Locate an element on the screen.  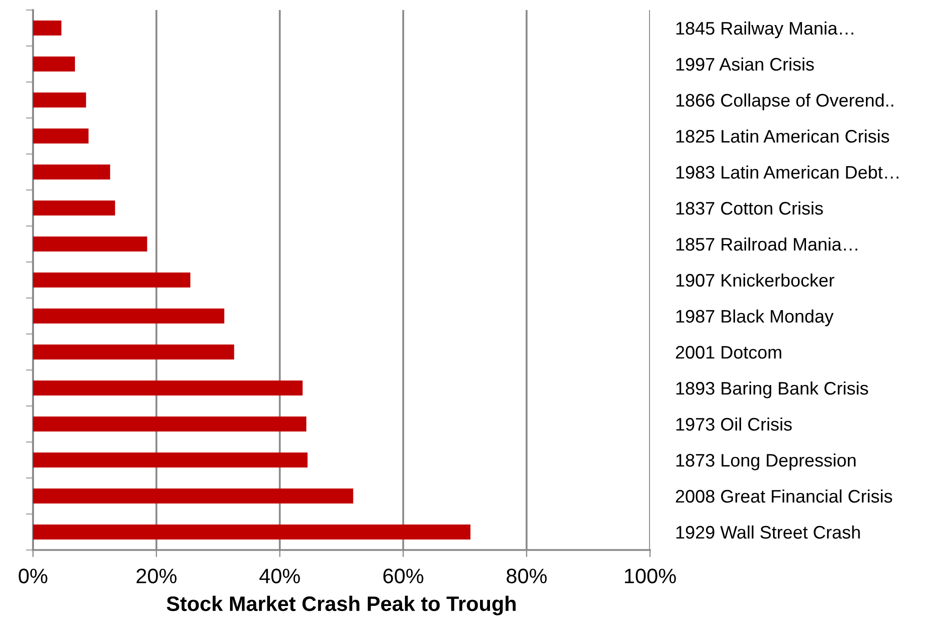
x-axis-title: Stock Market Crash Peak to Trough is located at coordinates (341, 606).